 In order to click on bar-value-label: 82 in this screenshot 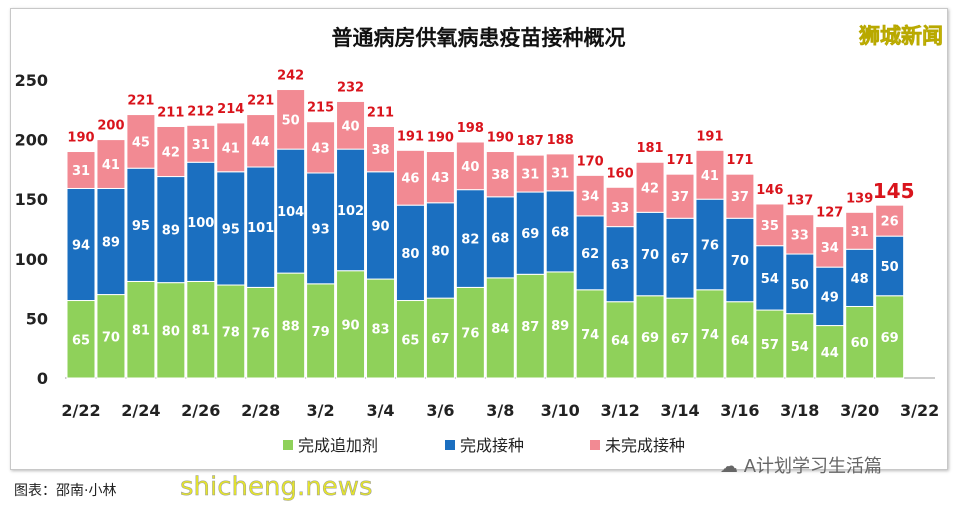, I will do `click(470, 240)`.